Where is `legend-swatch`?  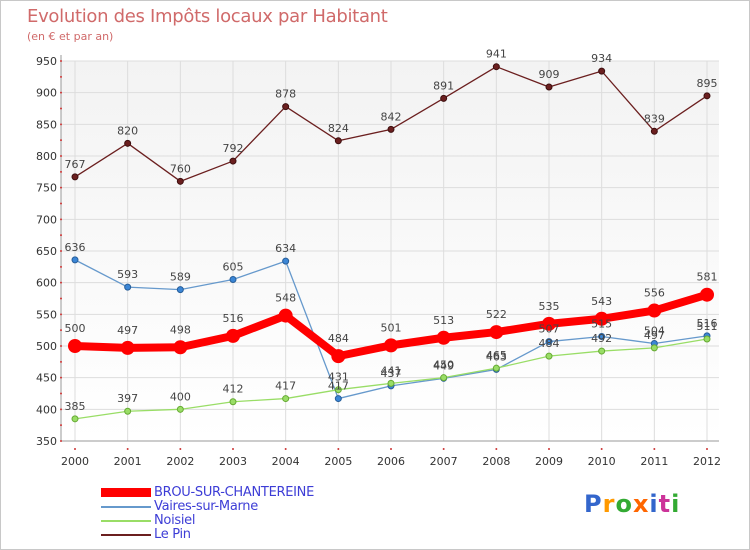
legend-swatch is located at coordinates (126, 507).